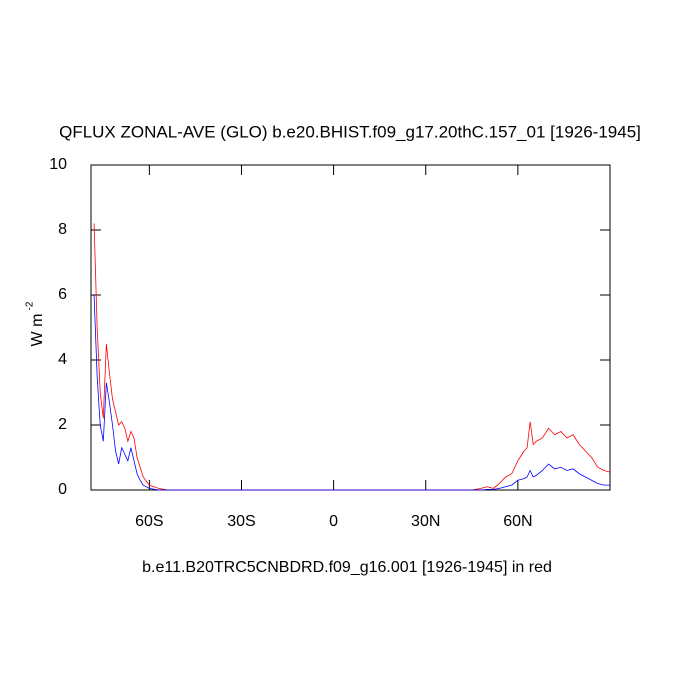  What do you see at coordinates (37, 330) in the screenshot?
I see `y-axis-label: W m` at bounding box center [37, 330].